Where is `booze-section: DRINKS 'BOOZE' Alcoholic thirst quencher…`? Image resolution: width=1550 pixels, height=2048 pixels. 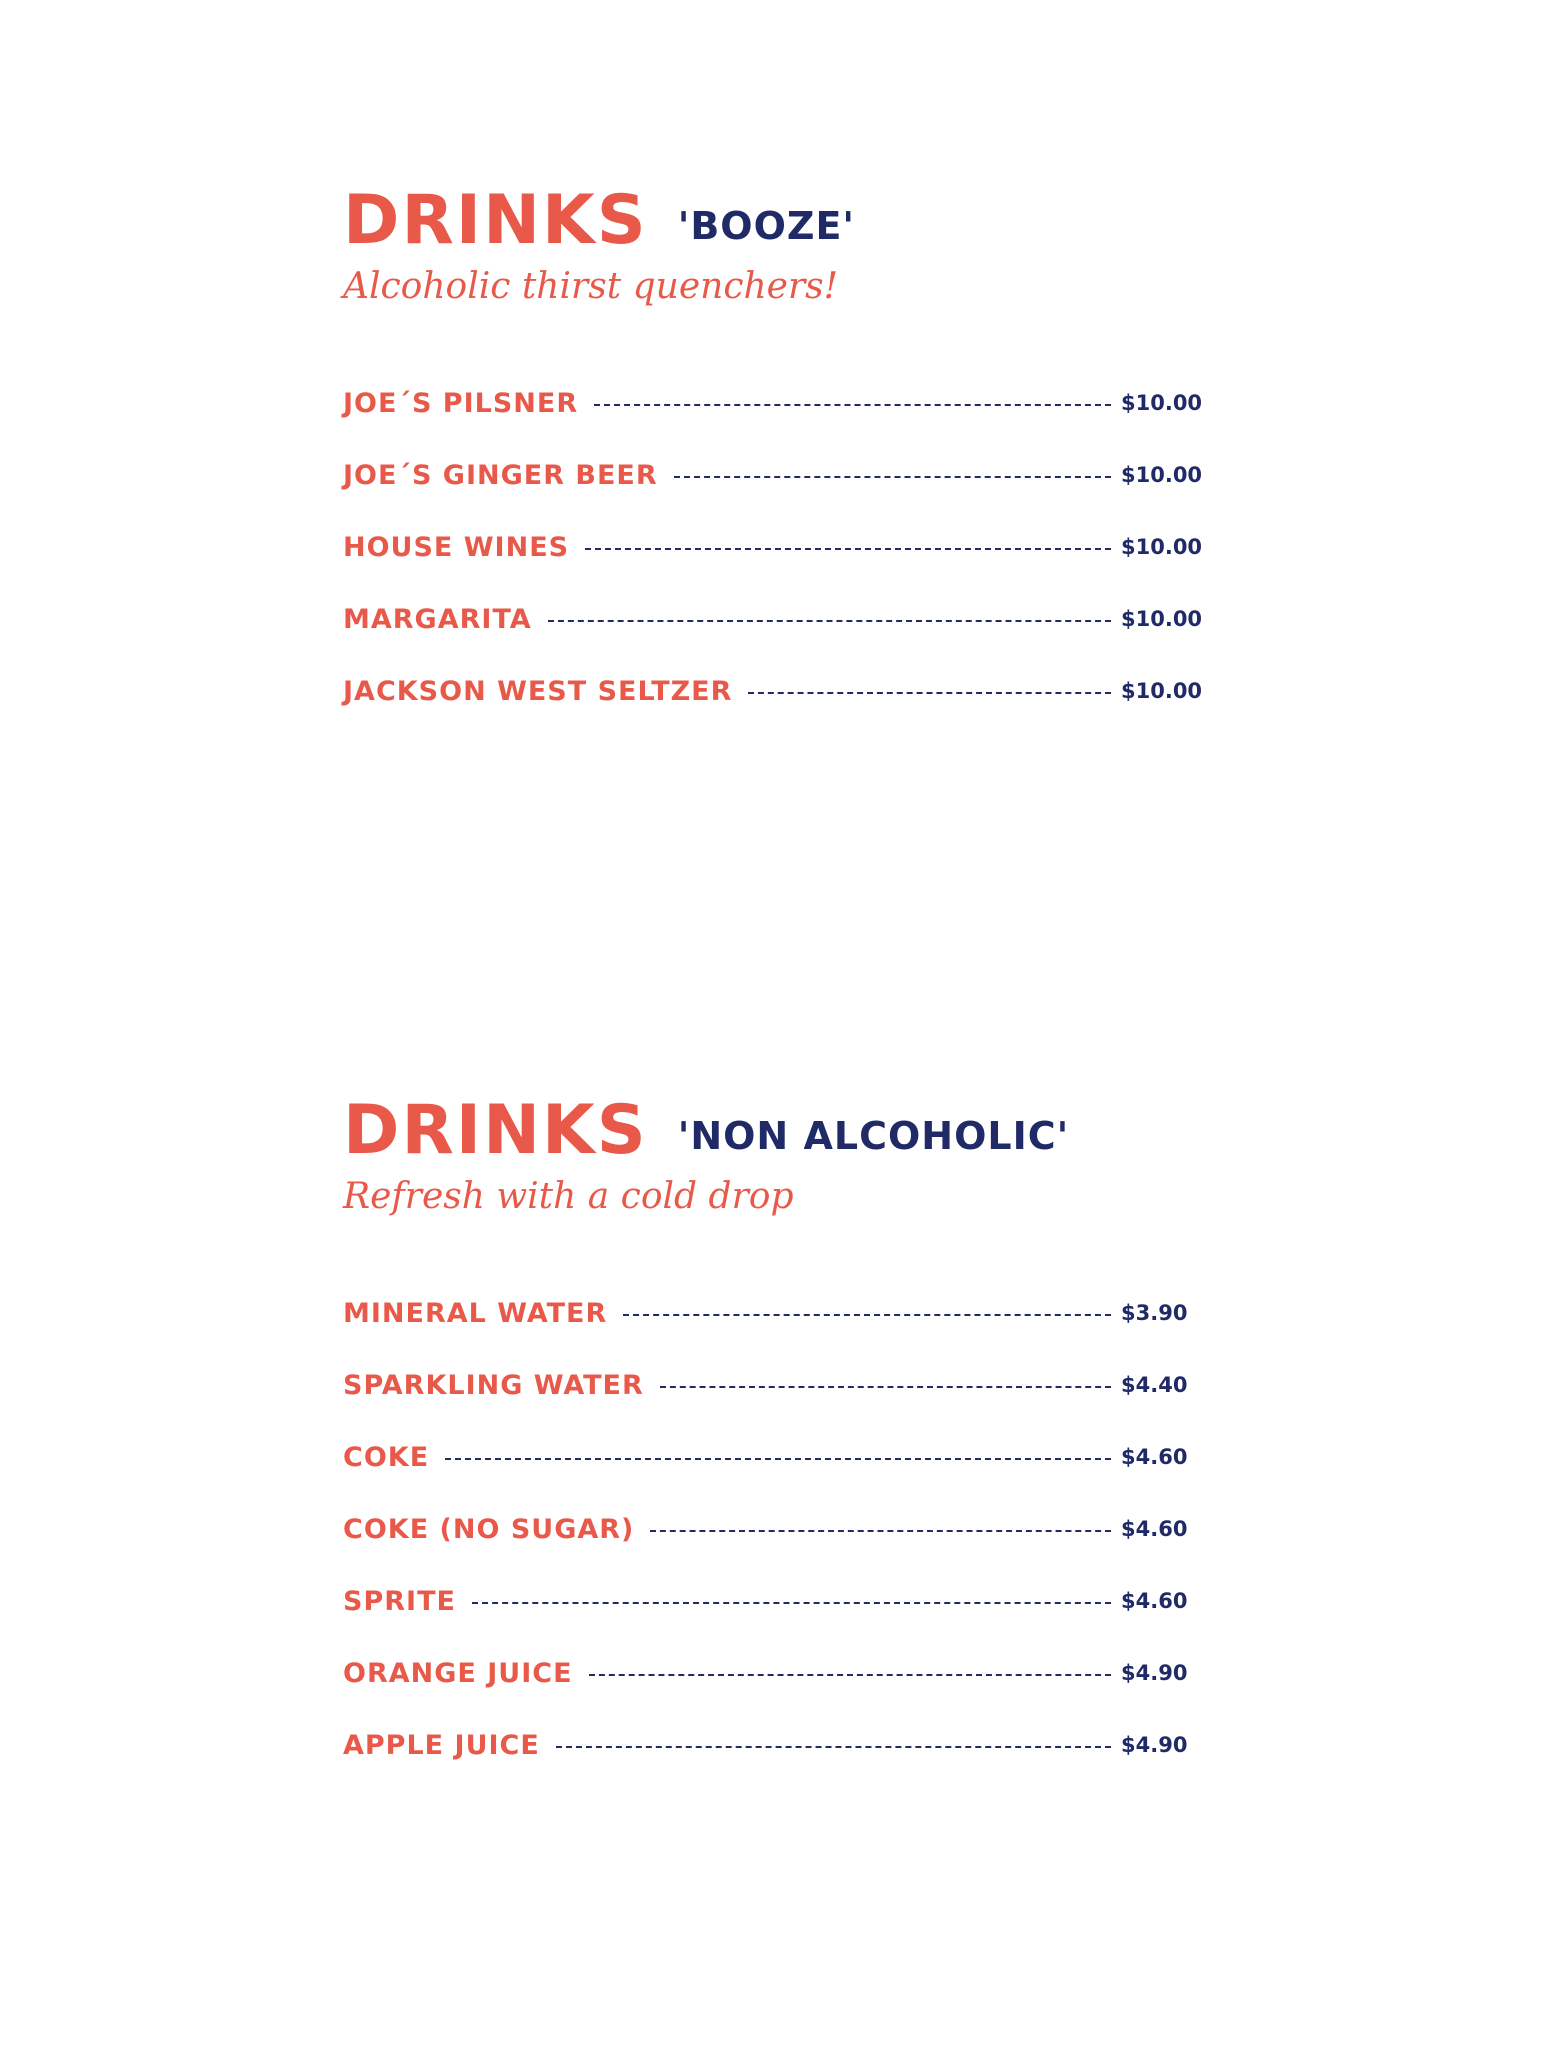
booze-section: DRINKS 'BOOZE' Alcoholic thirst quencher… is located at coordinates (773, 456).